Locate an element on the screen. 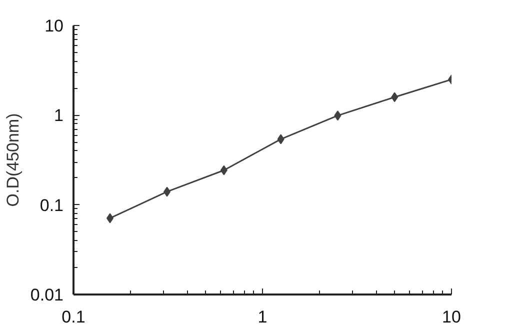 The width and height of the screenshot is (521, 325). y-tick-label: 0.01 is located at coordinates (47, 295).